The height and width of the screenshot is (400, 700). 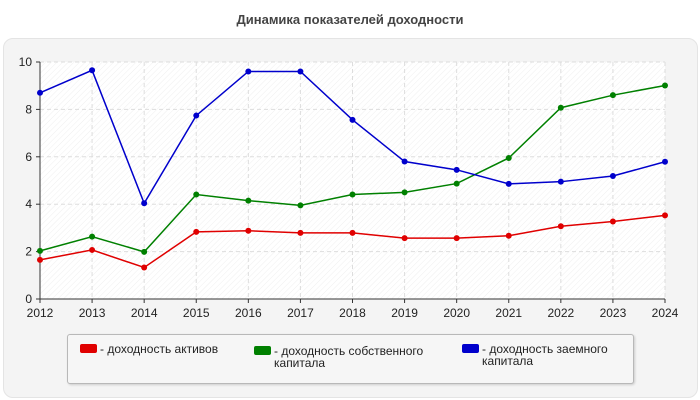 I want to click on y-tick-label: 10, so click(x=26, y=62).